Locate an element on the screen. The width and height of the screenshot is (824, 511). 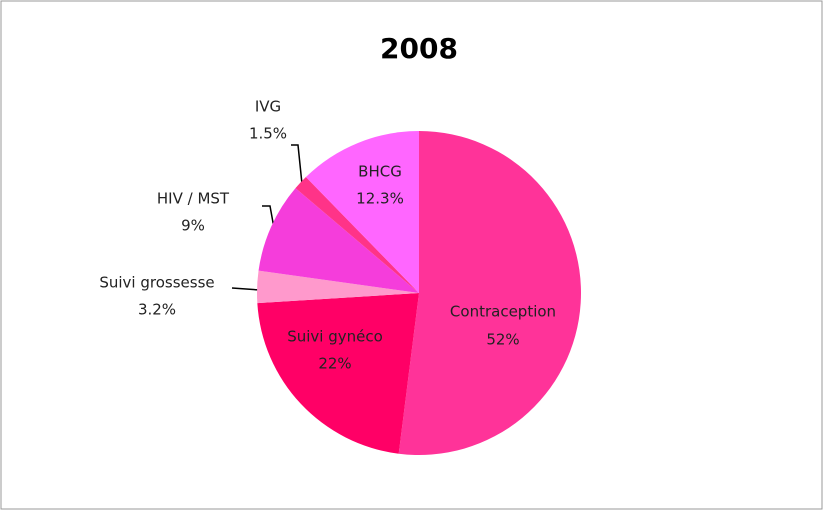
slice-label: Suivi grossesse is located at coordinates (156, 283).